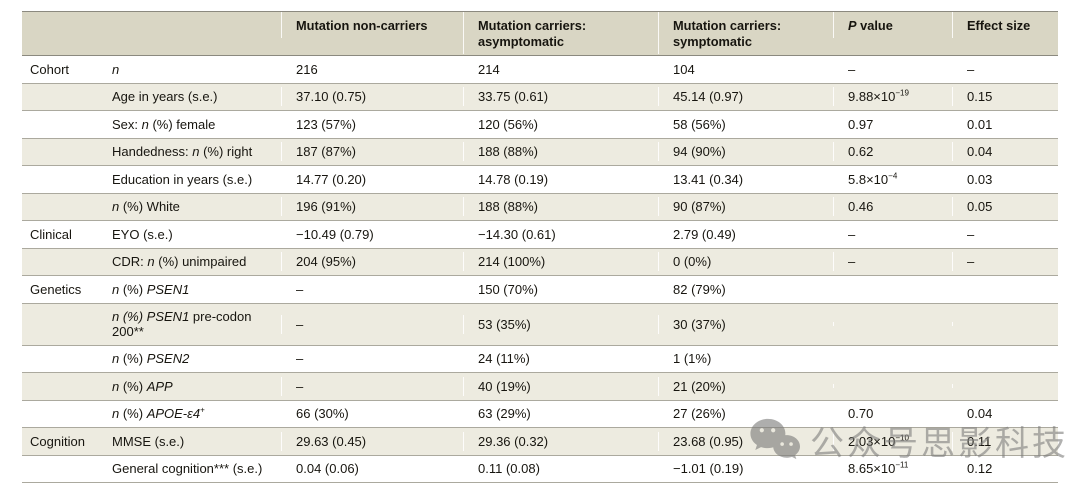 This screenshot has height=486, width=1080. Describe the element at coordinates (372, 69) in the screenshot. I see `value-noncarriers: 216` at that location.